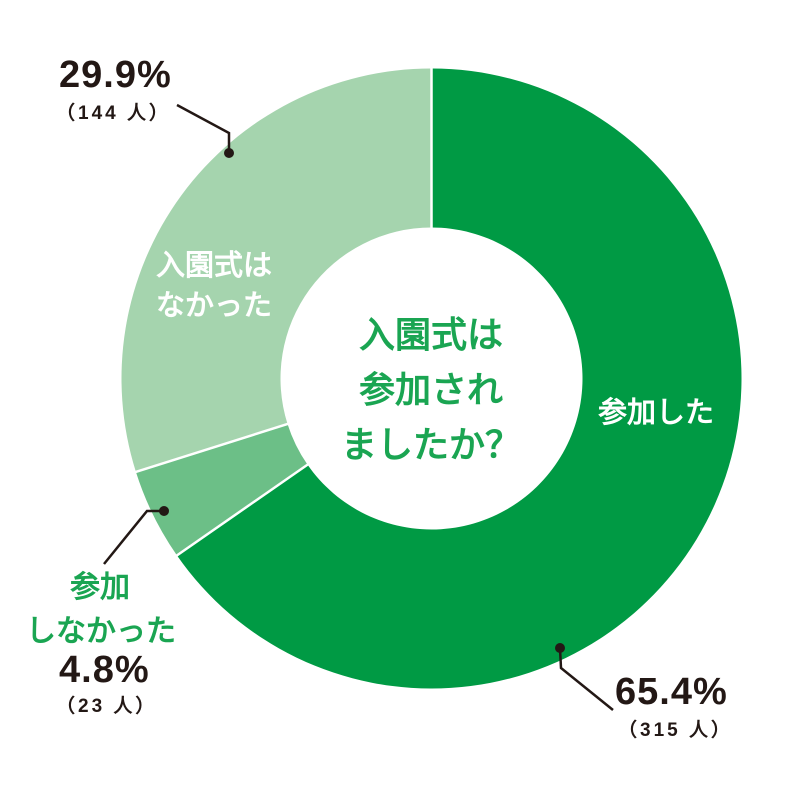 The width and height of the screenshot is (788, 793). What do you see at coordinates (675, 730) in the screenshot?
I see `count-attended: （315 人）` at bounding box center [675, 730].